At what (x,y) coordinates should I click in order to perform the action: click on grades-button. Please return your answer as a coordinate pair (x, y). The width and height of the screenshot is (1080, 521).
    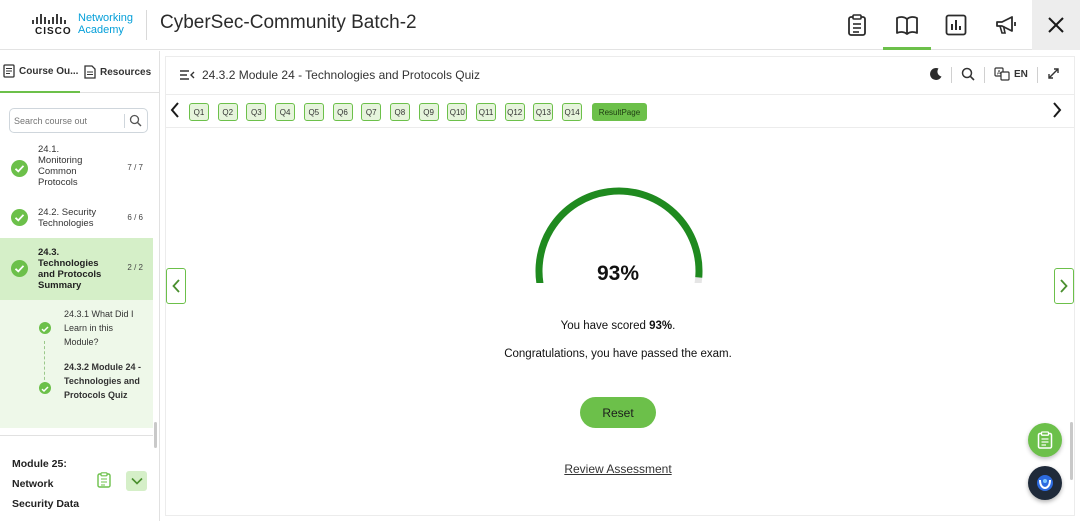
    Looking at the image, I should click on (956, 25).